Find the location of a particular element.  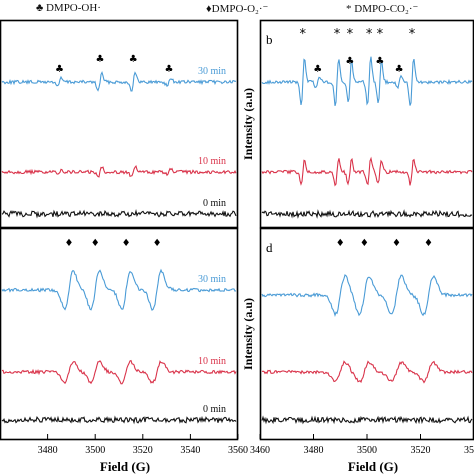

series-label-c-0: 30 min is located at coordinates (212, 279).